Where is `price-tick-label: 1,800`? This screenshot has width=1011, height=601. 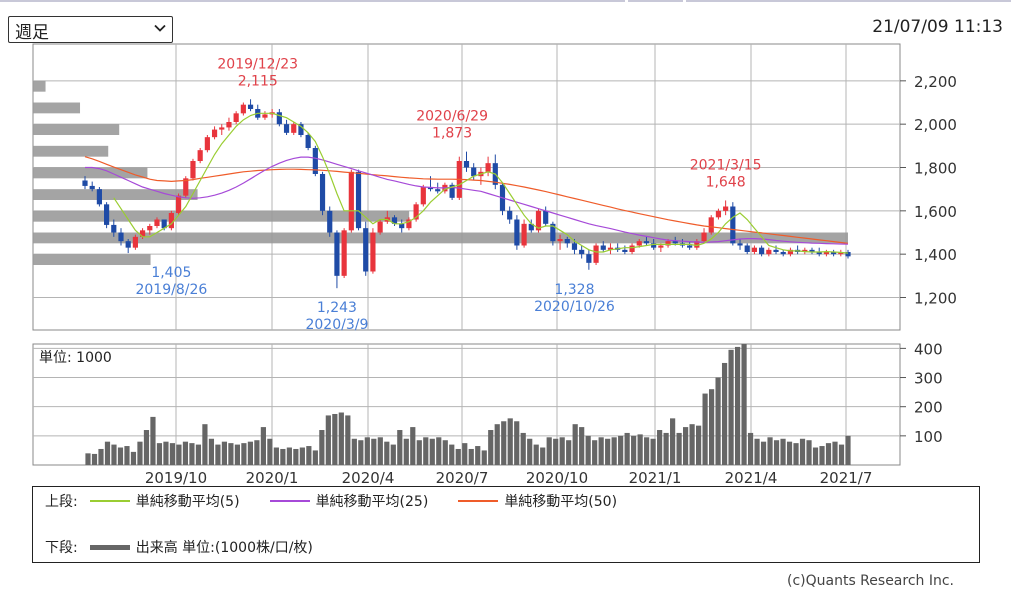
price-tick-label: 1,800 is located at coordinates (935, 169).